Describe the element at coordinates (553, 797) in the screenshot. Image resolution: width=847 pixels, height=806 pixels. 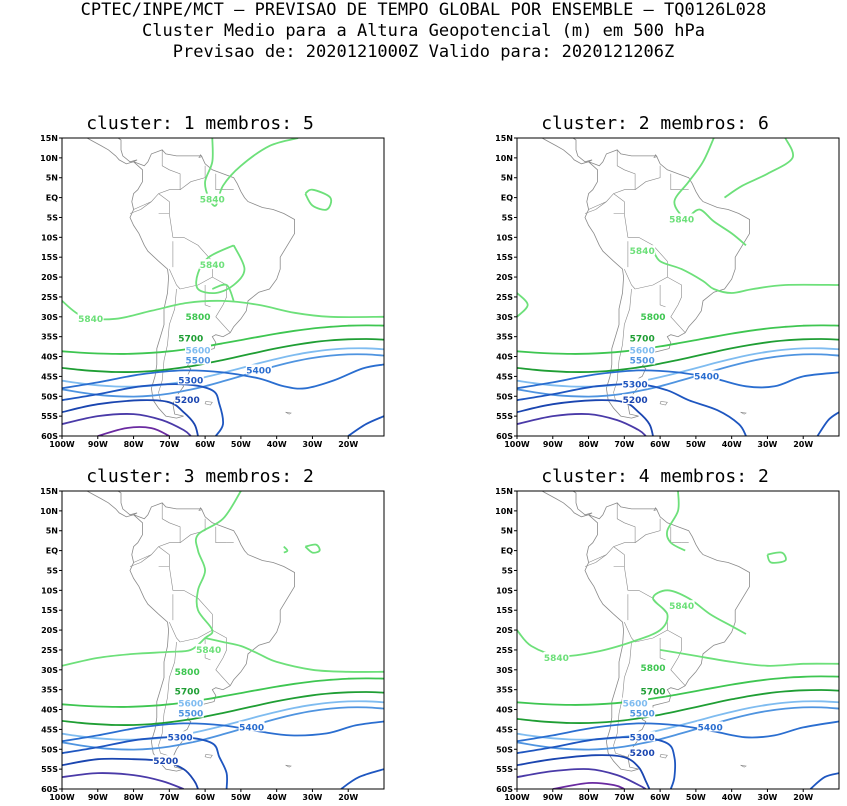
I see `lon-tick-label: 90W` at that location.